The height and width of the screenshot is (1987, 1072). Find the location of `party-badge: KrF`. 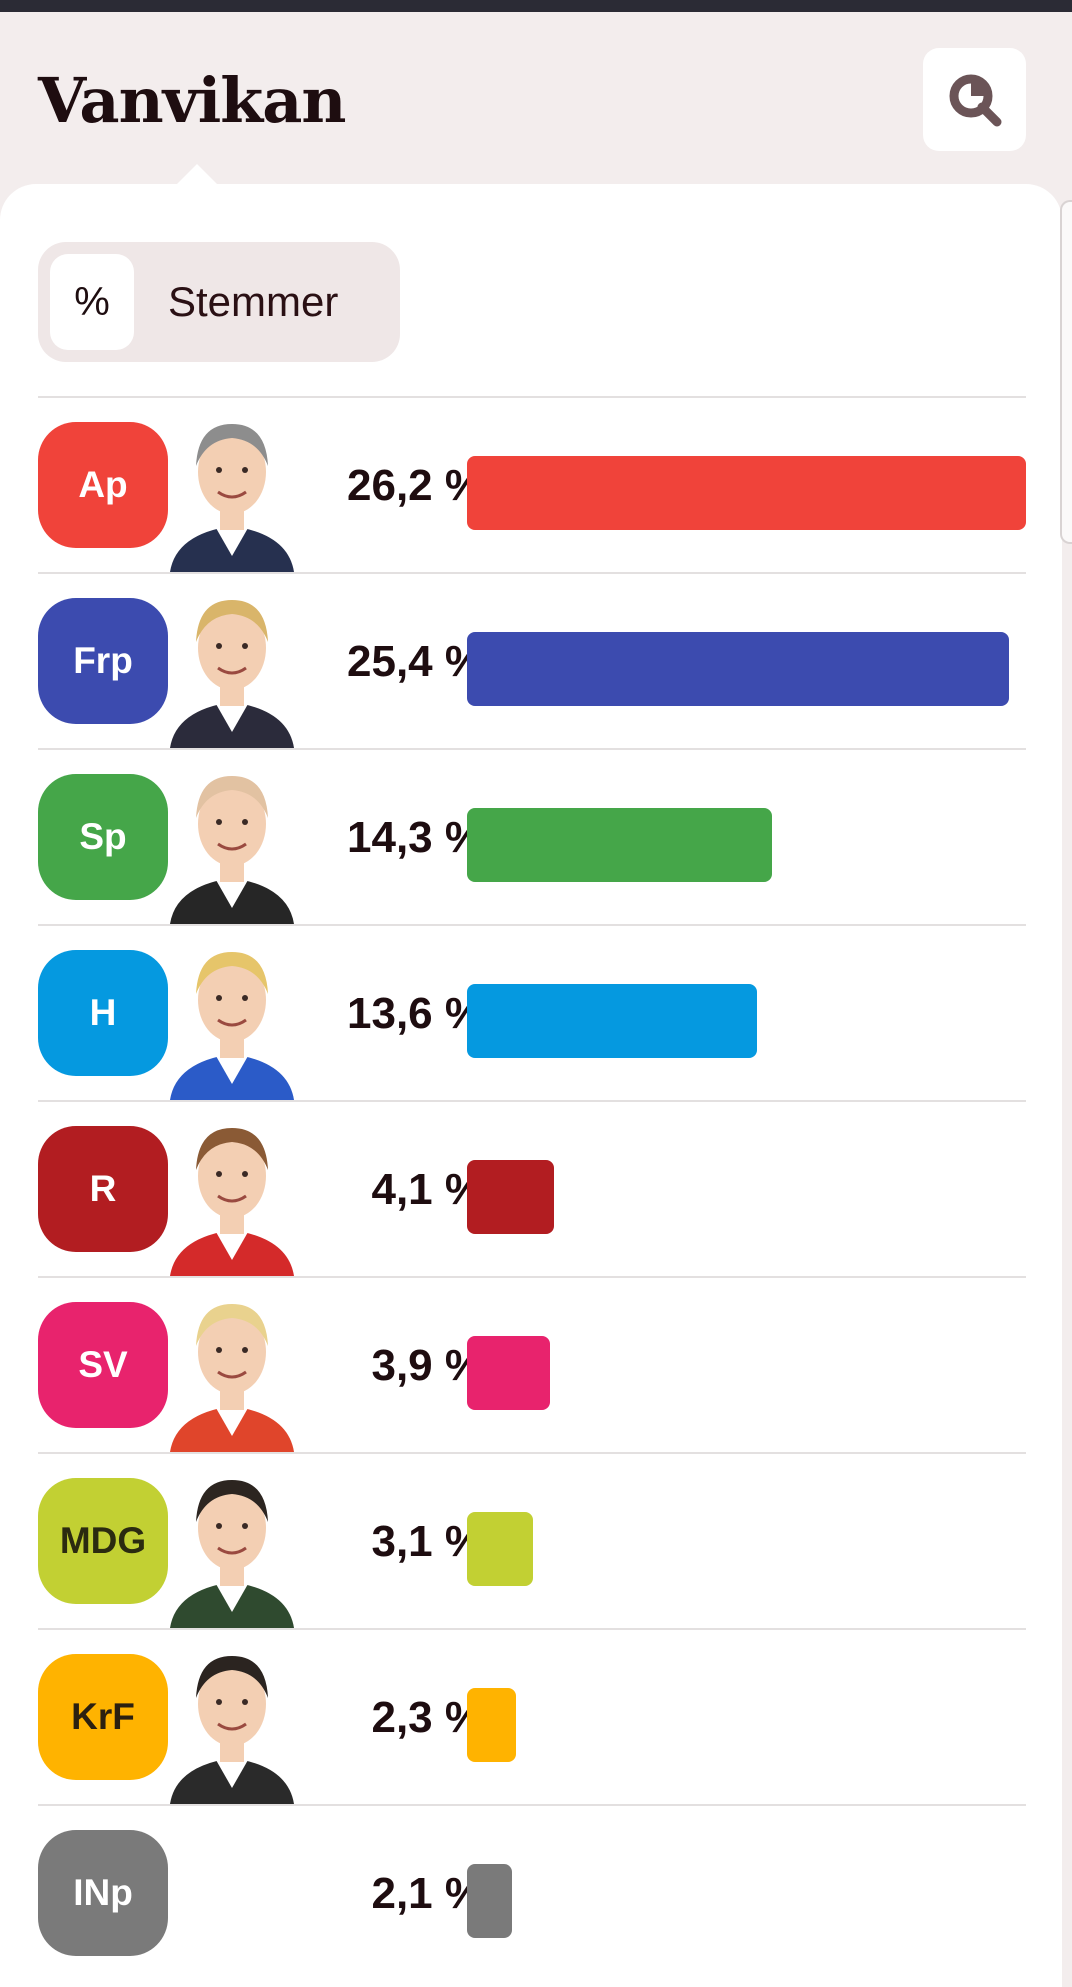

party-badge: KrF is located at coordinates (103, 1717).